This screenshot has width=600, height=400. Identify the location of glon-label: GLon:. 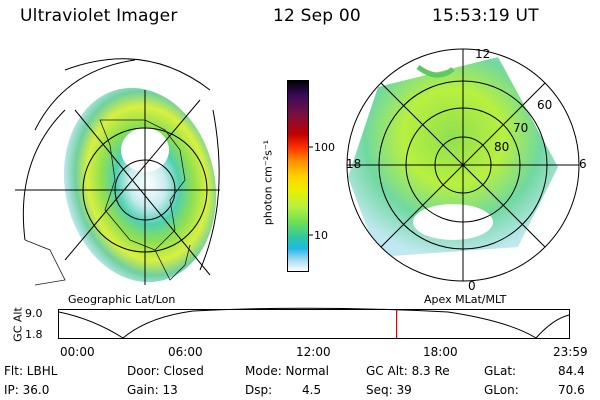
(501, 390).